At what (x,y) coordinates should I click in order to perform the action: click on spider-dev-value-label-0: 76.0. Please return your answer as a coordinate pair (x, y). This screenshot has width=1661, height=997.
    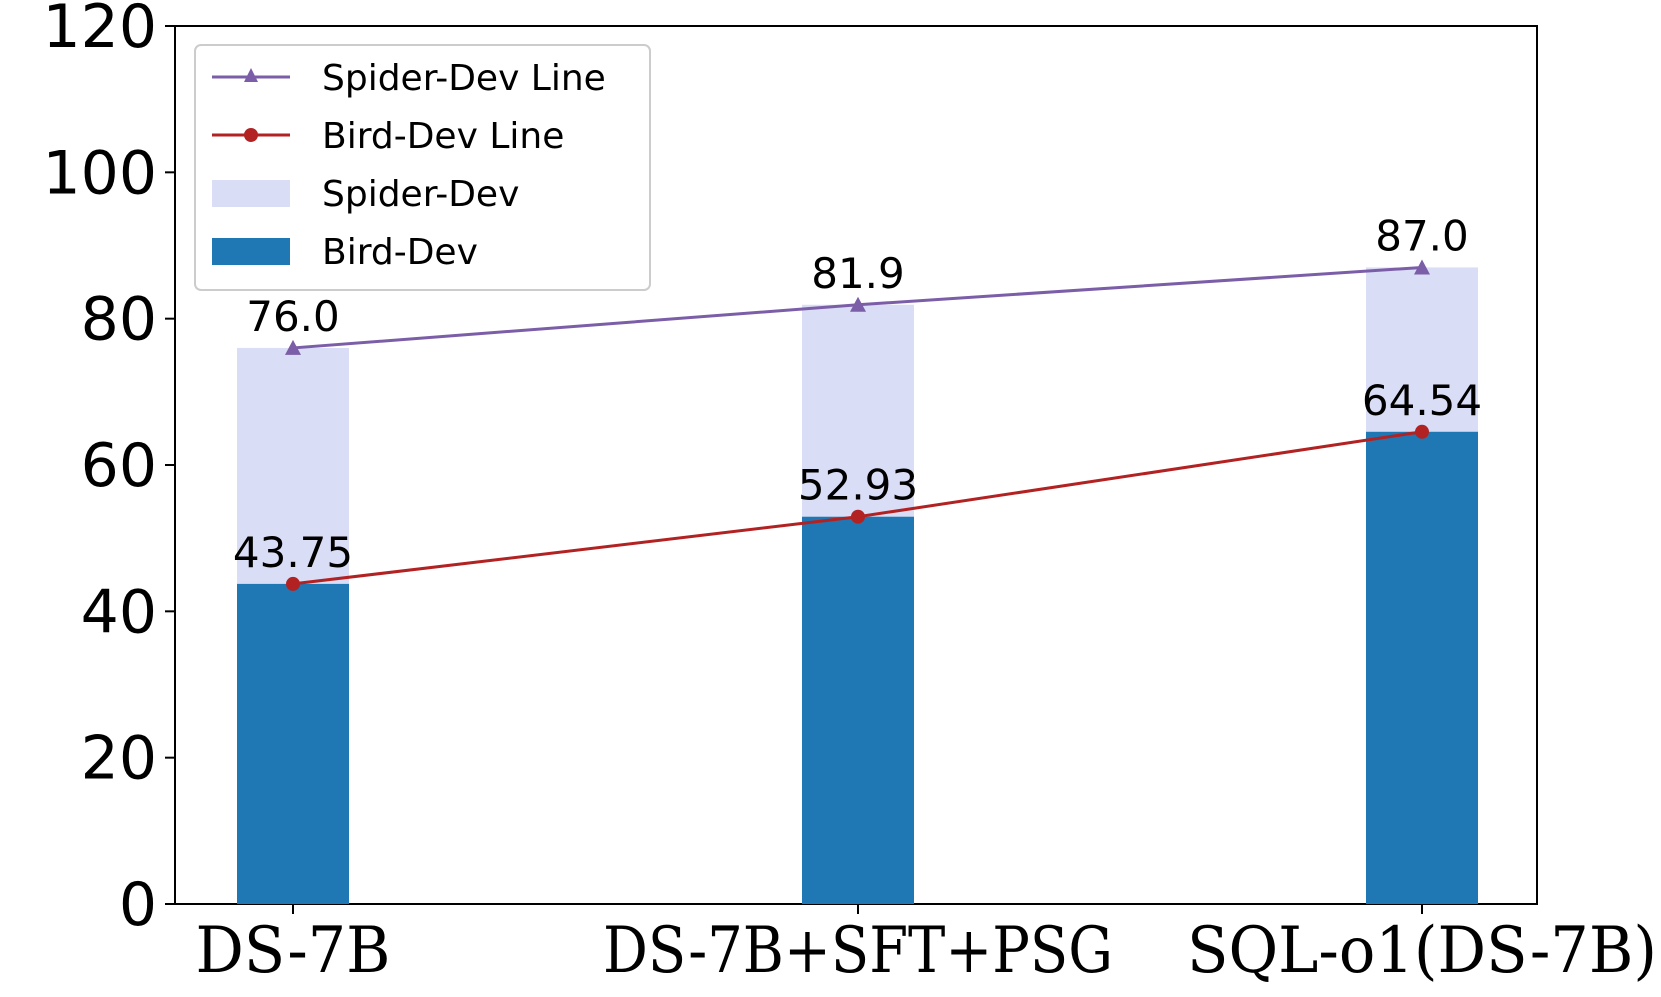
    Looking at the image, I should click on (293, 316).